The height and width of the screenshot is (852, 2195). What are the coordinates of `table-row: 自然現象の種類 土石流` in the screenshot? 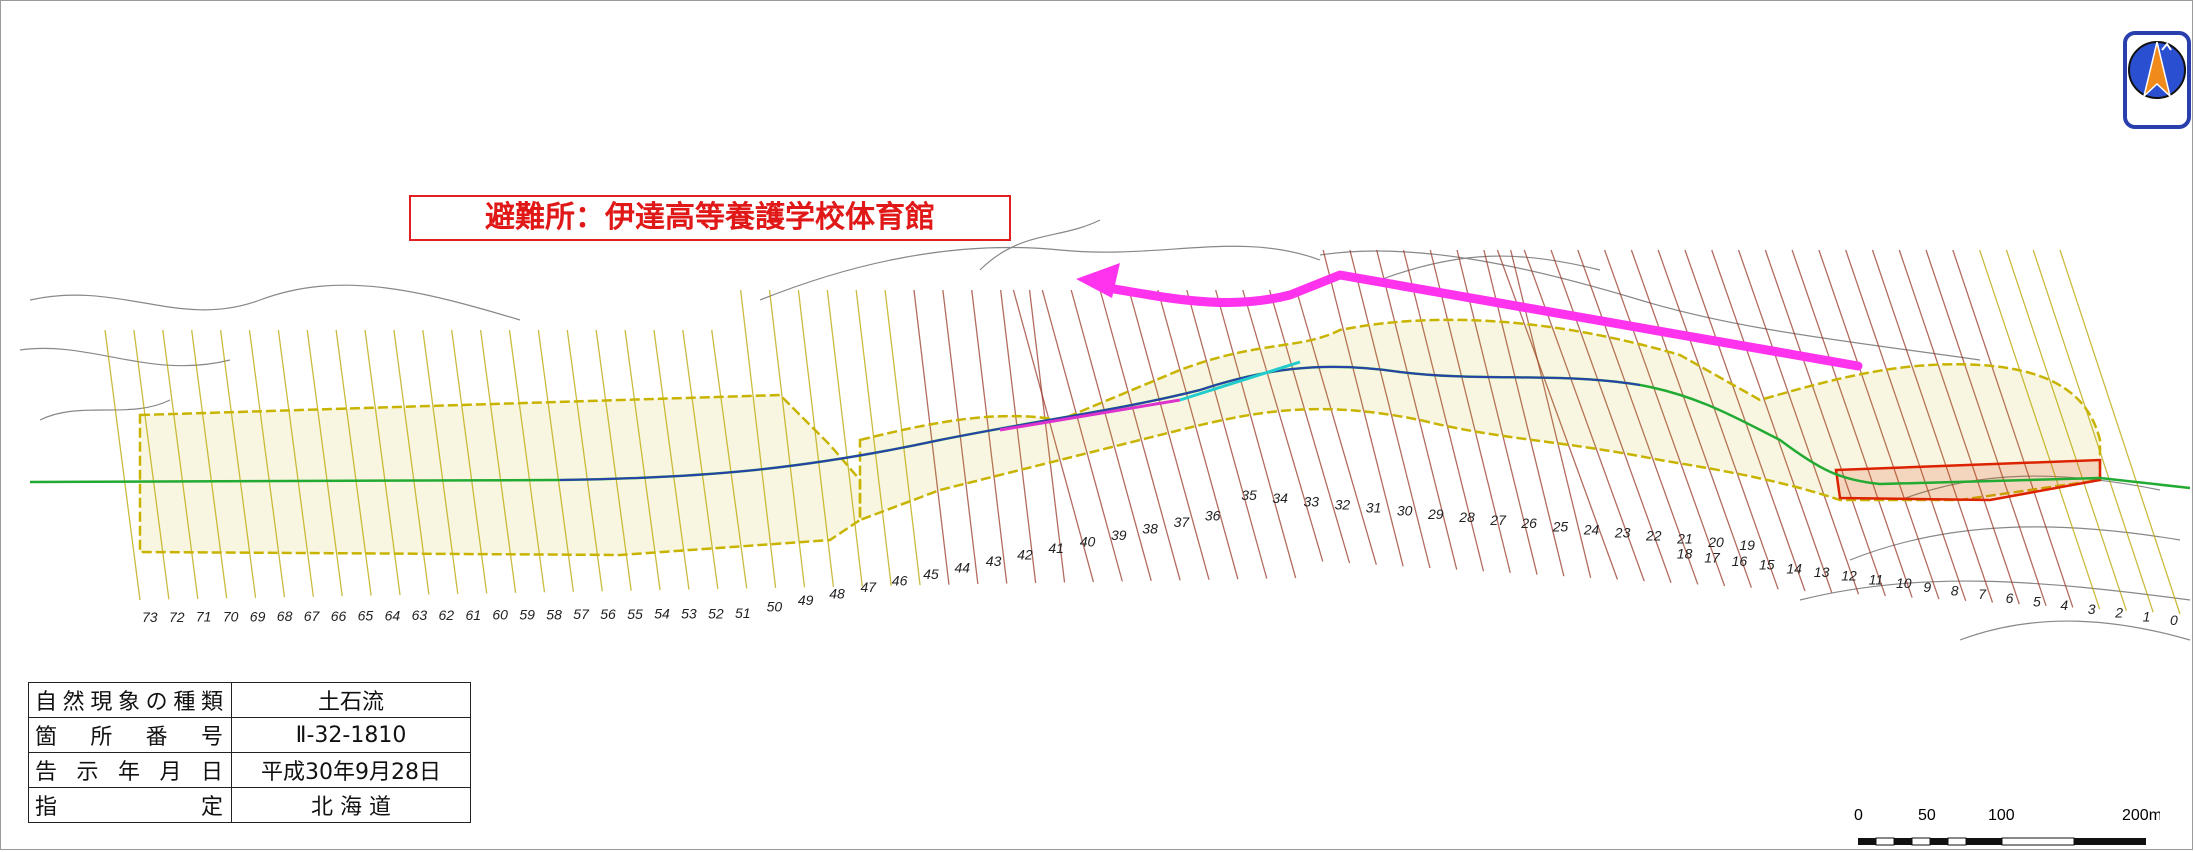 It's located at (249, 700).